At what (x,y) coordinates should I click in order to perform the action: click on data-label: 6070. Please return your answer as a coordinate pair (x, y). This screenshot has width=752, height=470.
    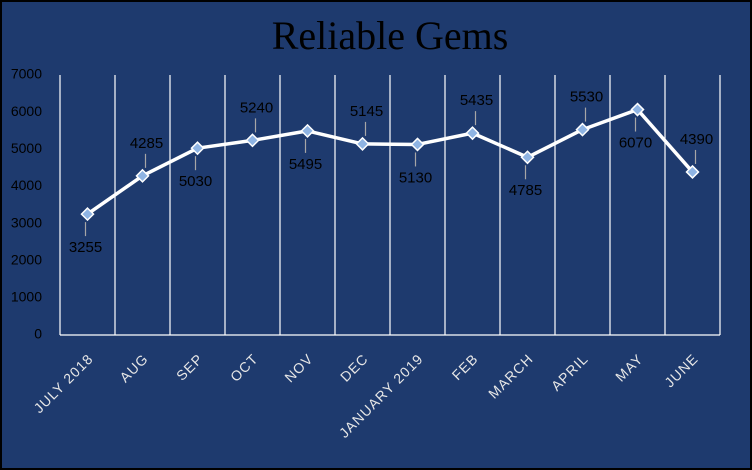
    Looking at the image, I should click on (635, 143).